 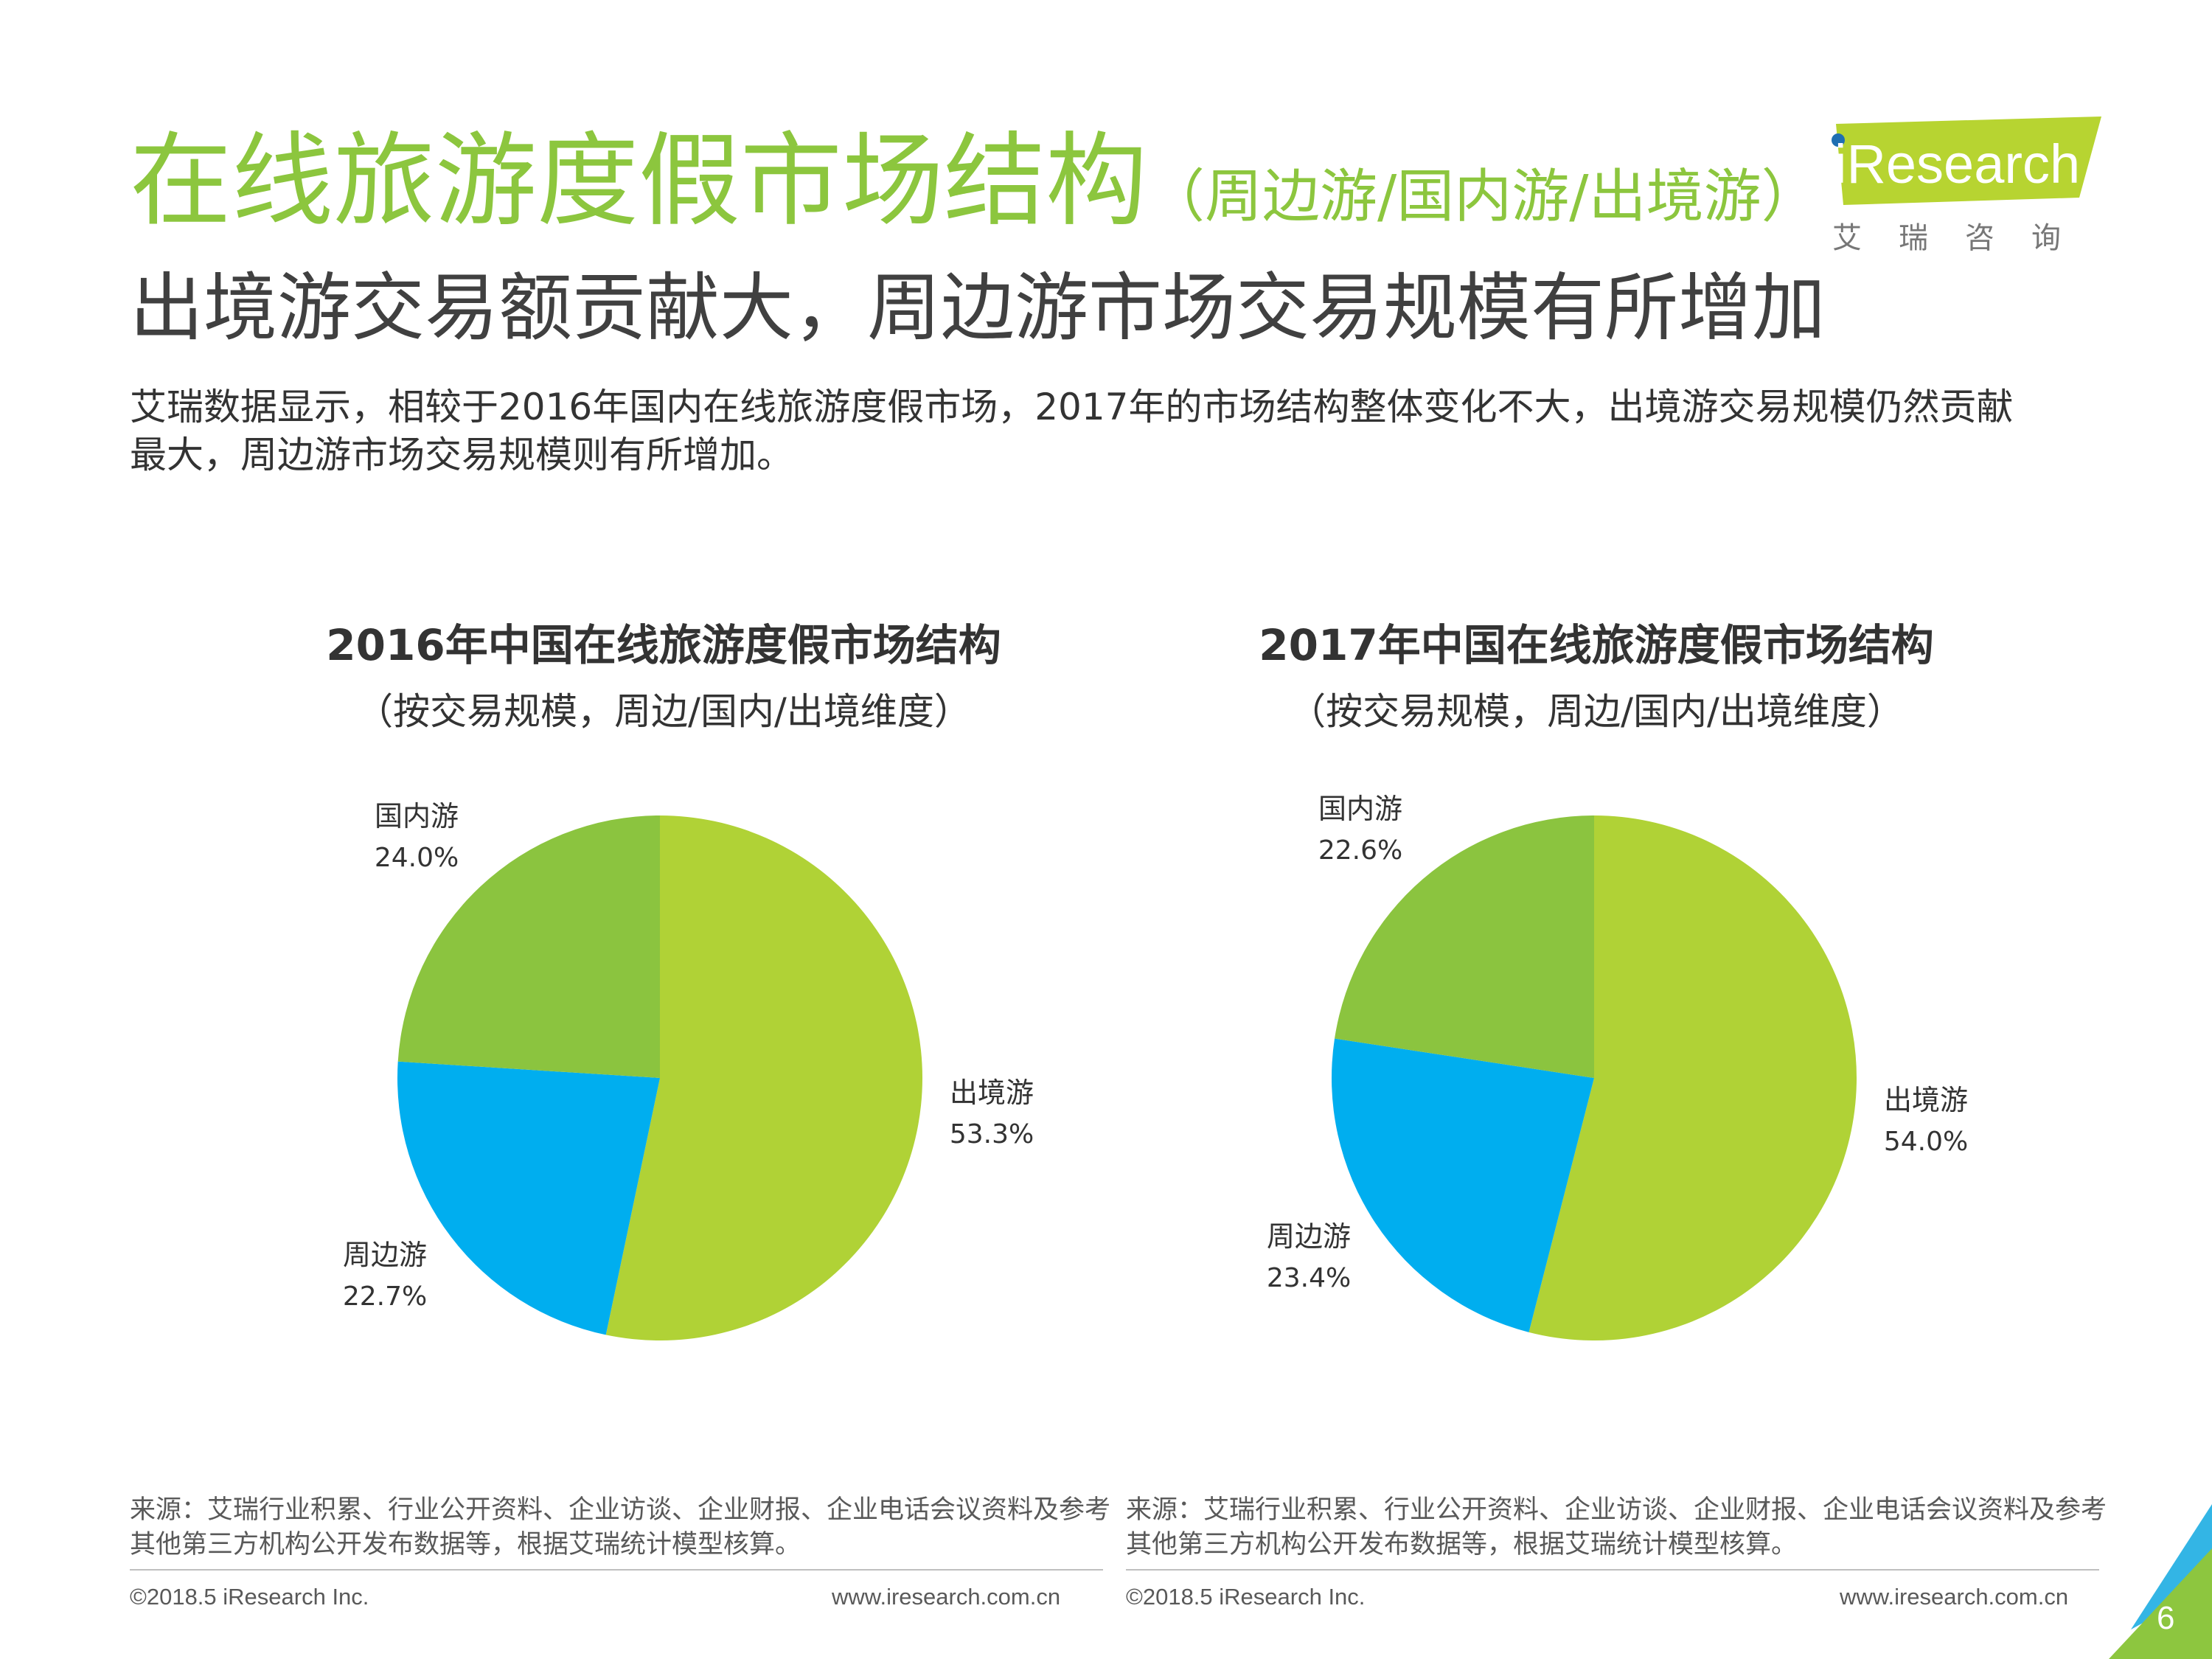 I want to click on headline: 出境游交易额贡献大，周边游市场交易规模有所增加, so click(x=978, y=308).